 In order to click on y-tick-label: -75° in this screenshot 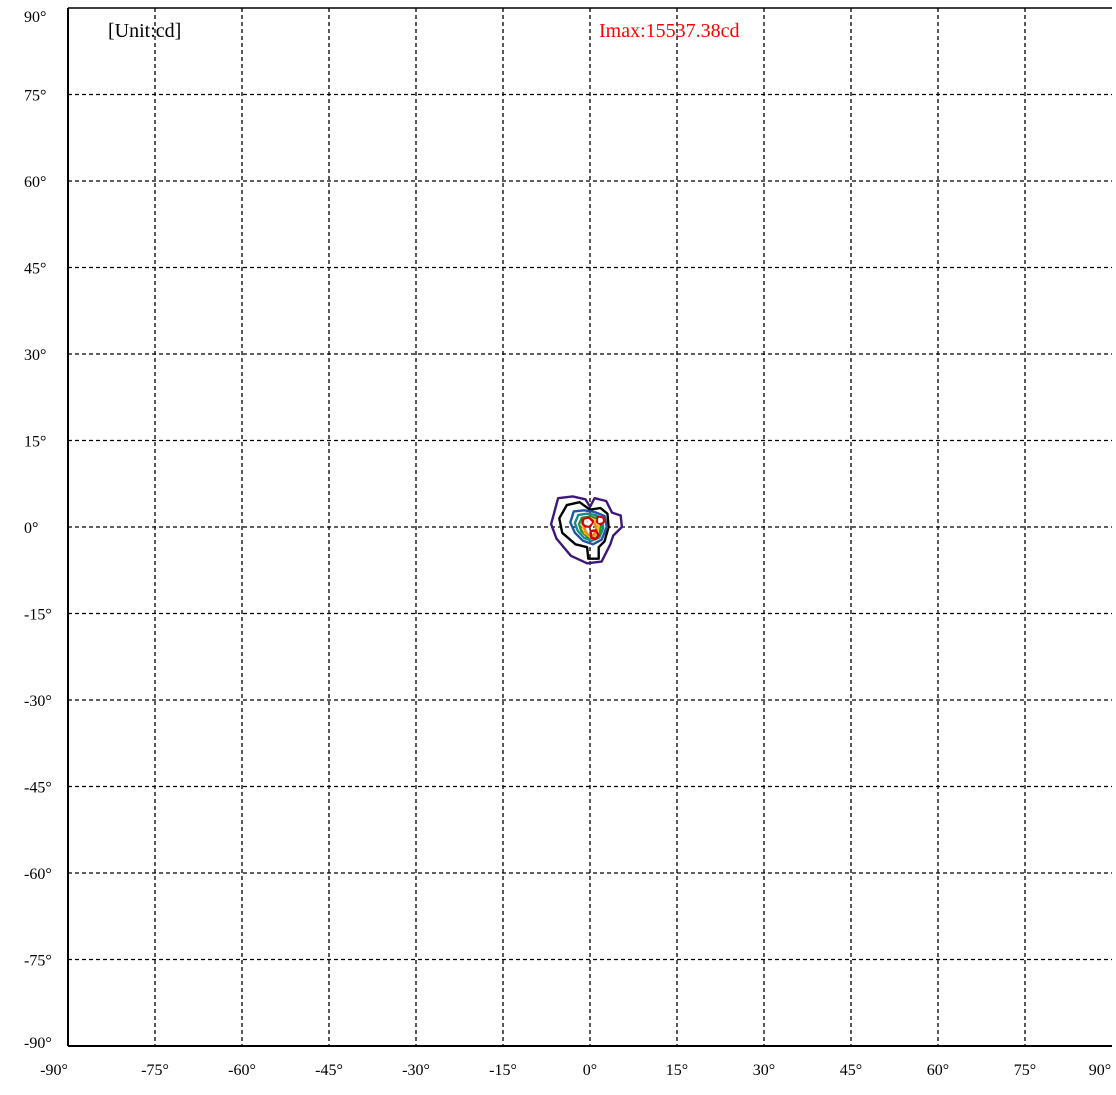, I will do `click(38, 961)`.